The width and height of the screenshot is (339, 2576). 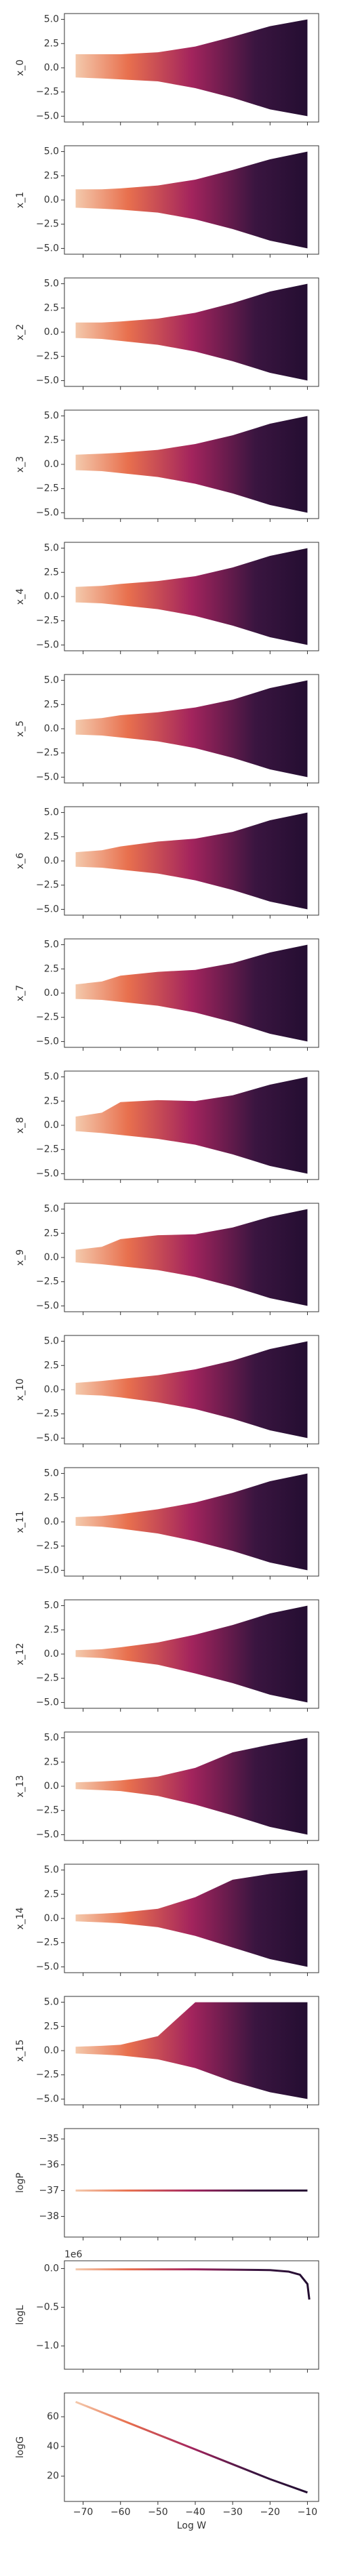 I want to click on y-axis-label: x_2, so click(x=20, y=332).